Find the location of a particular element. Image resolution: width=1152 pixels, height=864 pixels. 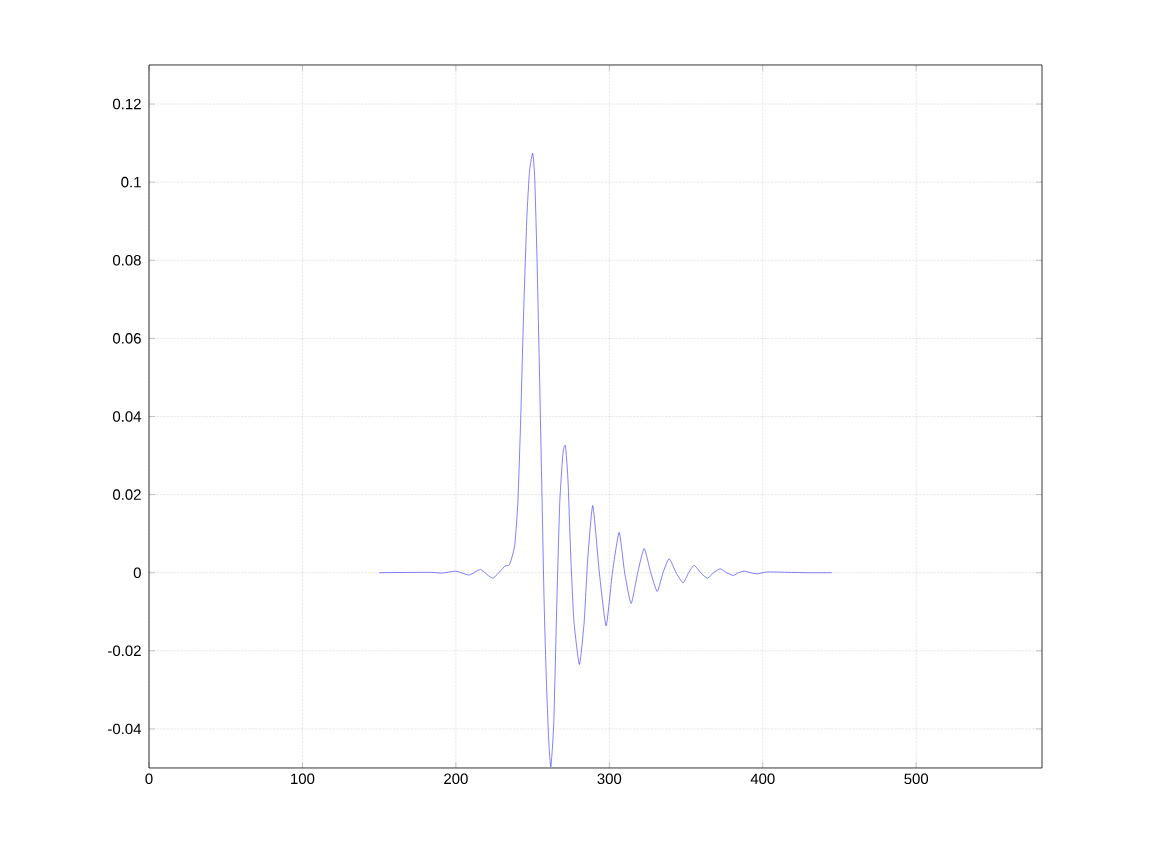

y-tick-label: 0 is located at coordinates (137, 572).